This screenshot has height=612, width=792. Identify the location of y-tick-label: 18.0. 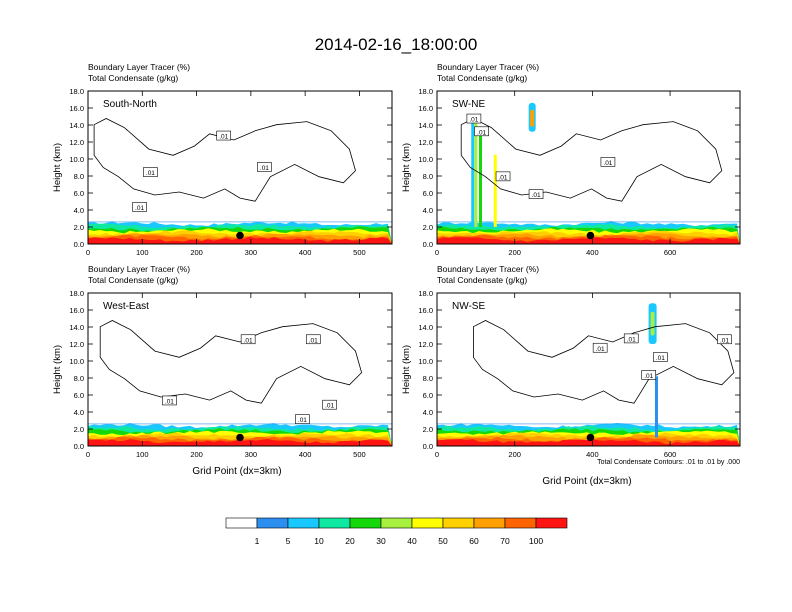
(425, 91).